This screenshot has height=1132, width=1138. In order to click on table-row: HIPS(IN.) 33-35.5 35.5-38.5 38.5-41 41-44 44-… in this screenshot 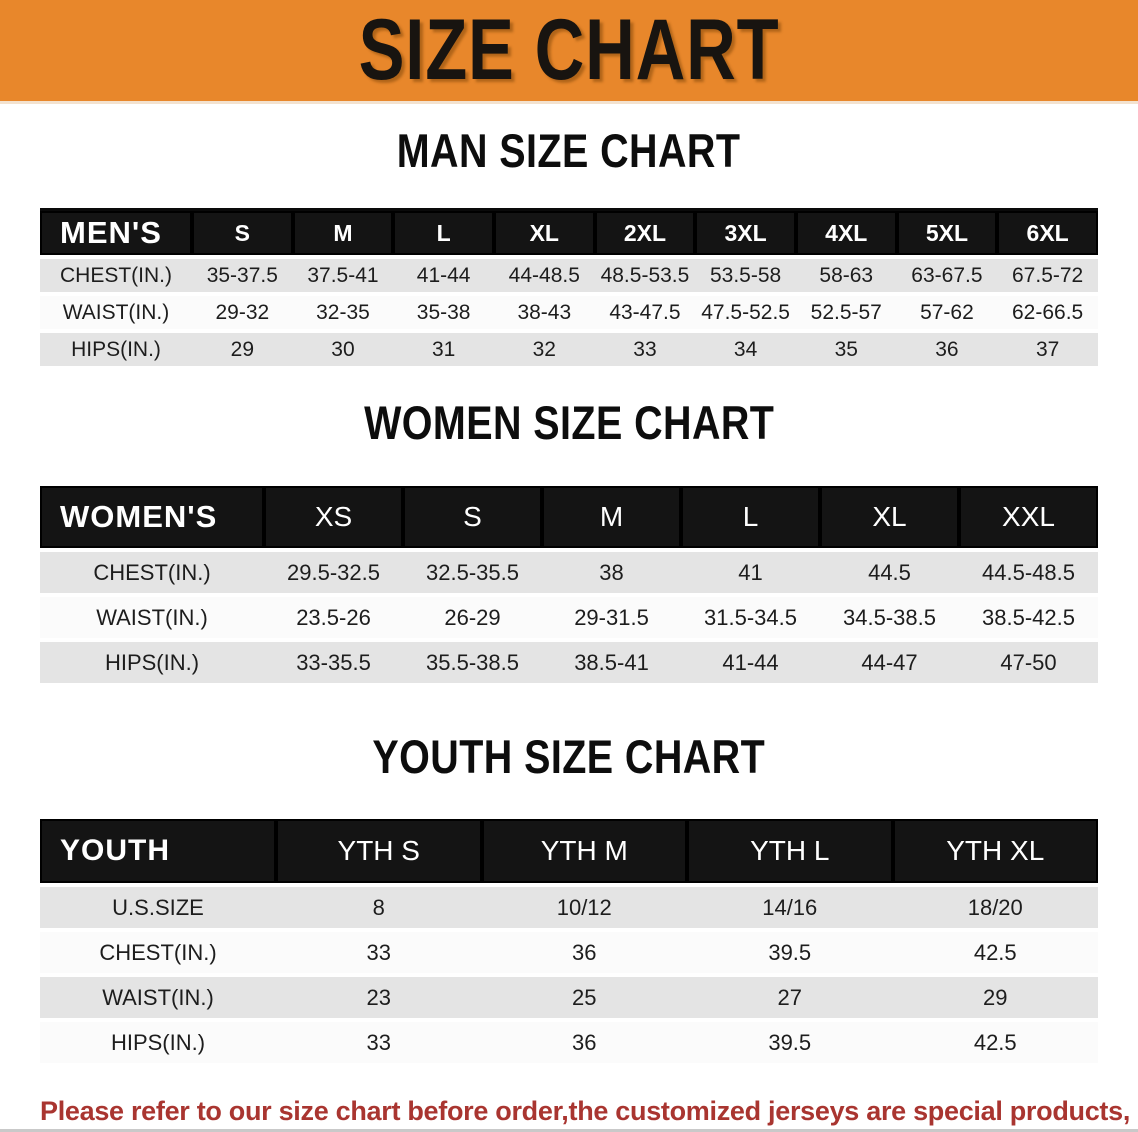, I will do `click(569, 661)`.